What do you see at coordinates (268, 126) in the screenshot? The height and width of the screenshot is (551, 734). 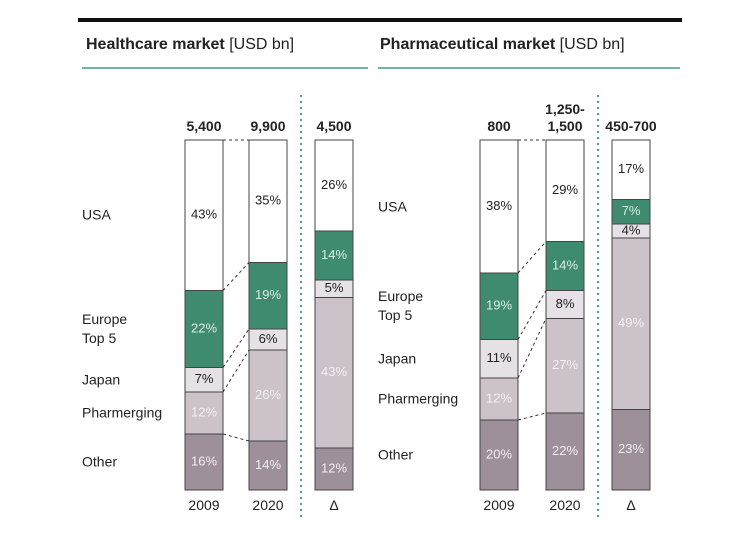 I see `total-label: 9,900` at bounding box center [268, 126].